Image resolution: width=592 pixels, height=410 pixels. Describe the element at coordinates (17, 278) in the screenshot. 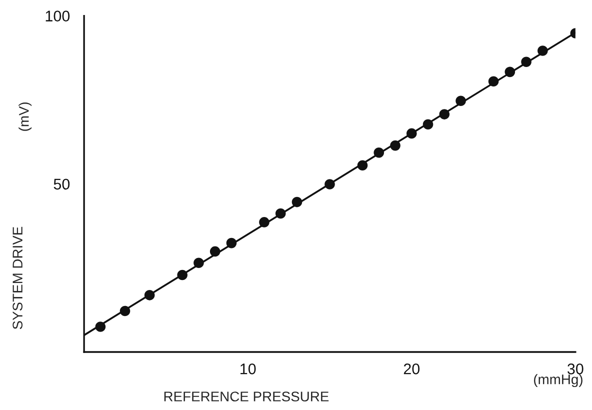

I see `y-axis-title: SYSTEM DRIVE` at that location.